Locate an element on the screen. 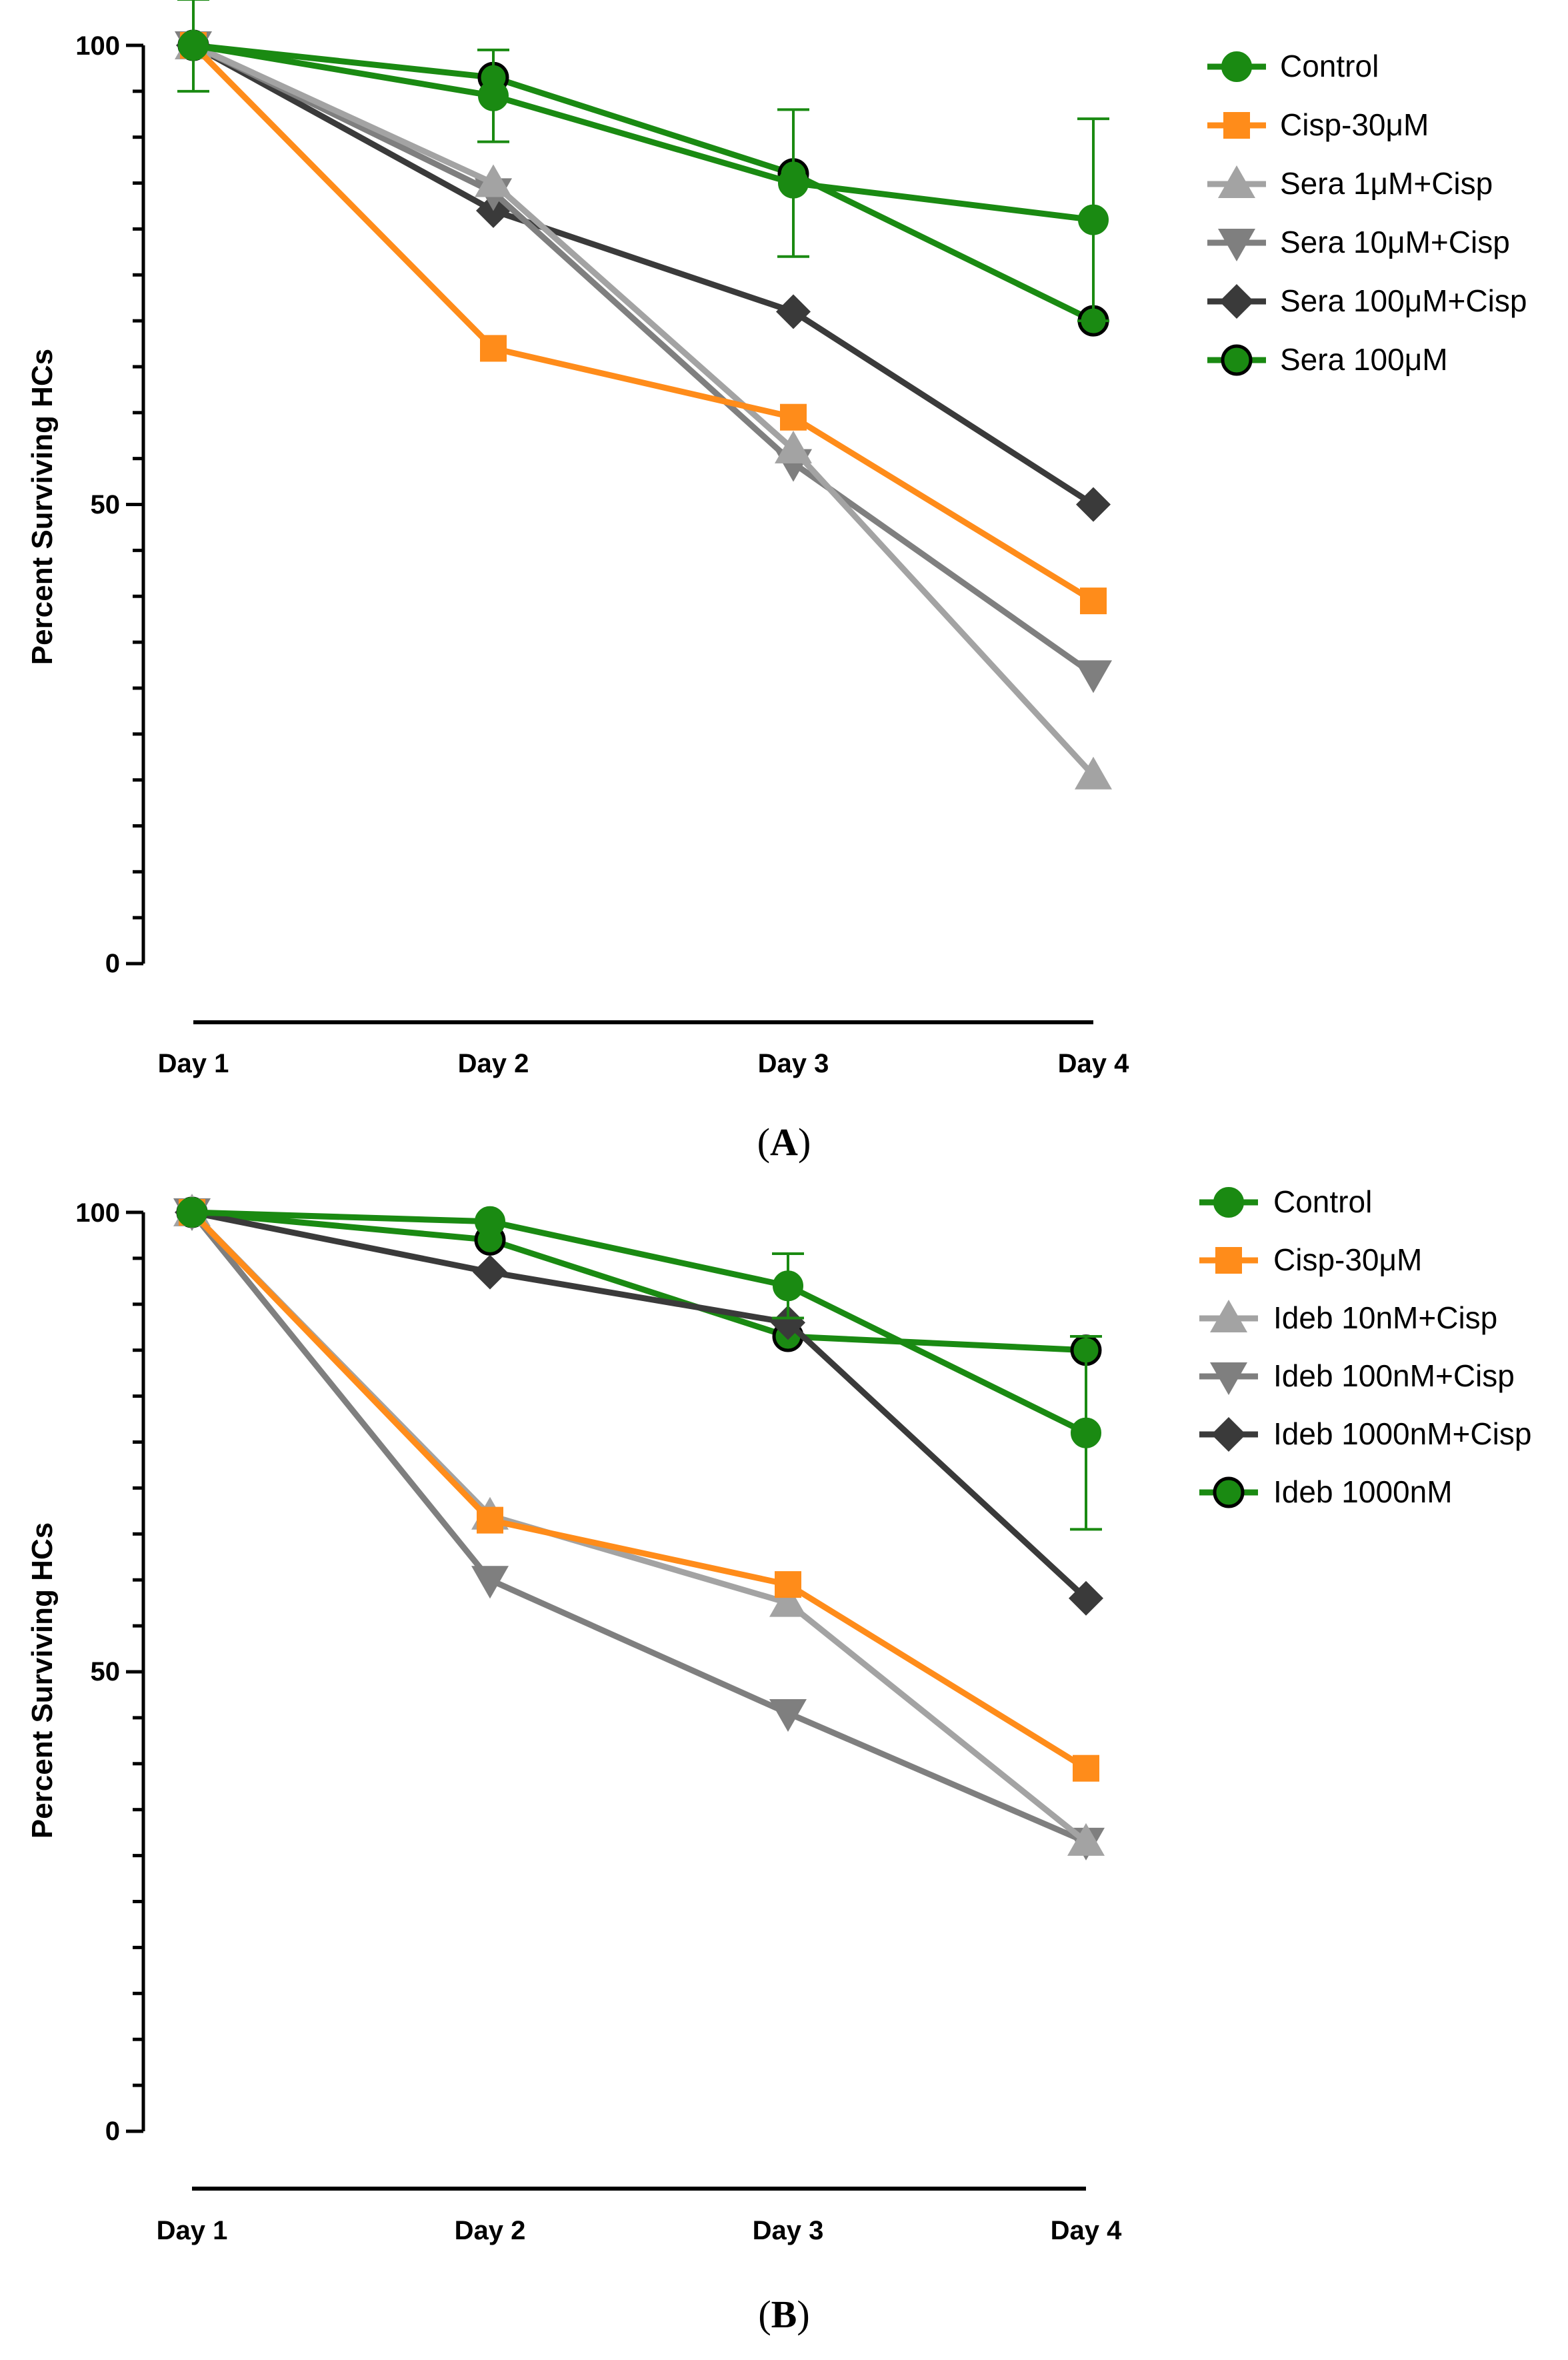  legend-label-sera-100: Sera 100μM is located at coordinates (1364, 359).